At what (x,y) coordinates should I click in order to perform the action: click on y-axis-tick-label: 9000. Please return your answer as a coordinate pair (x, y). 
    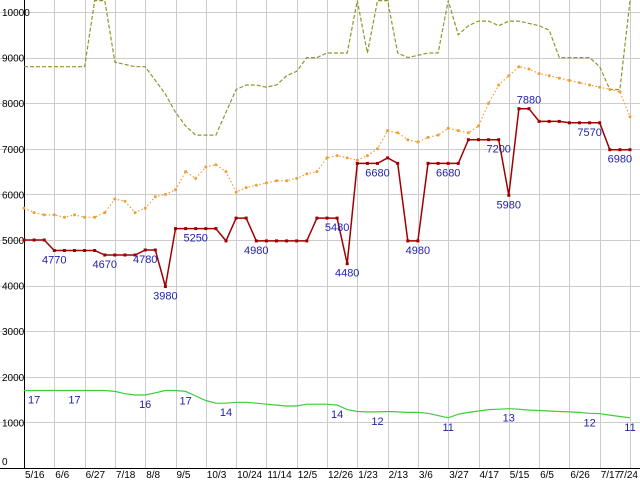
    Looking at the image, I should click on (13, 59).